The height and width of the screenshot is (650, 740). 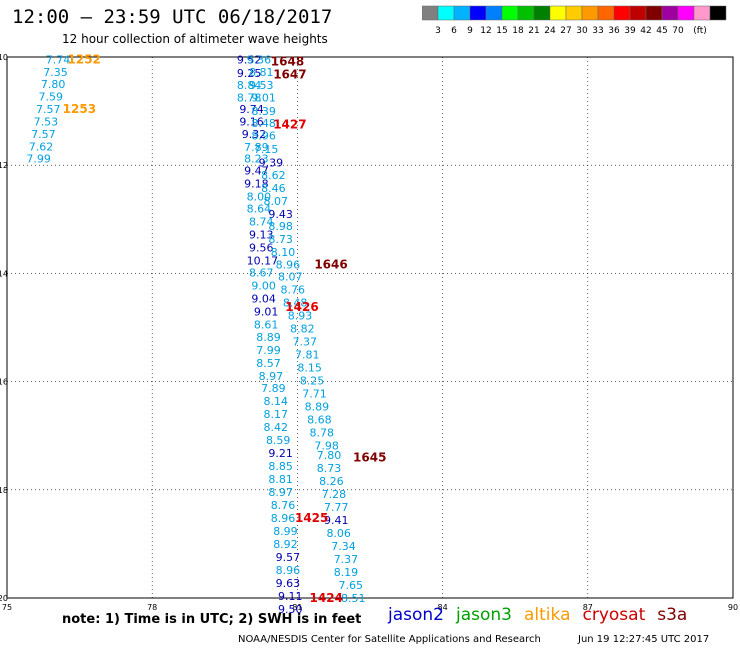 What do you see at coordinates (280, 466) in the screenshot?
I see `swh-value-label: 8.85` at bounding box center [280, 466].